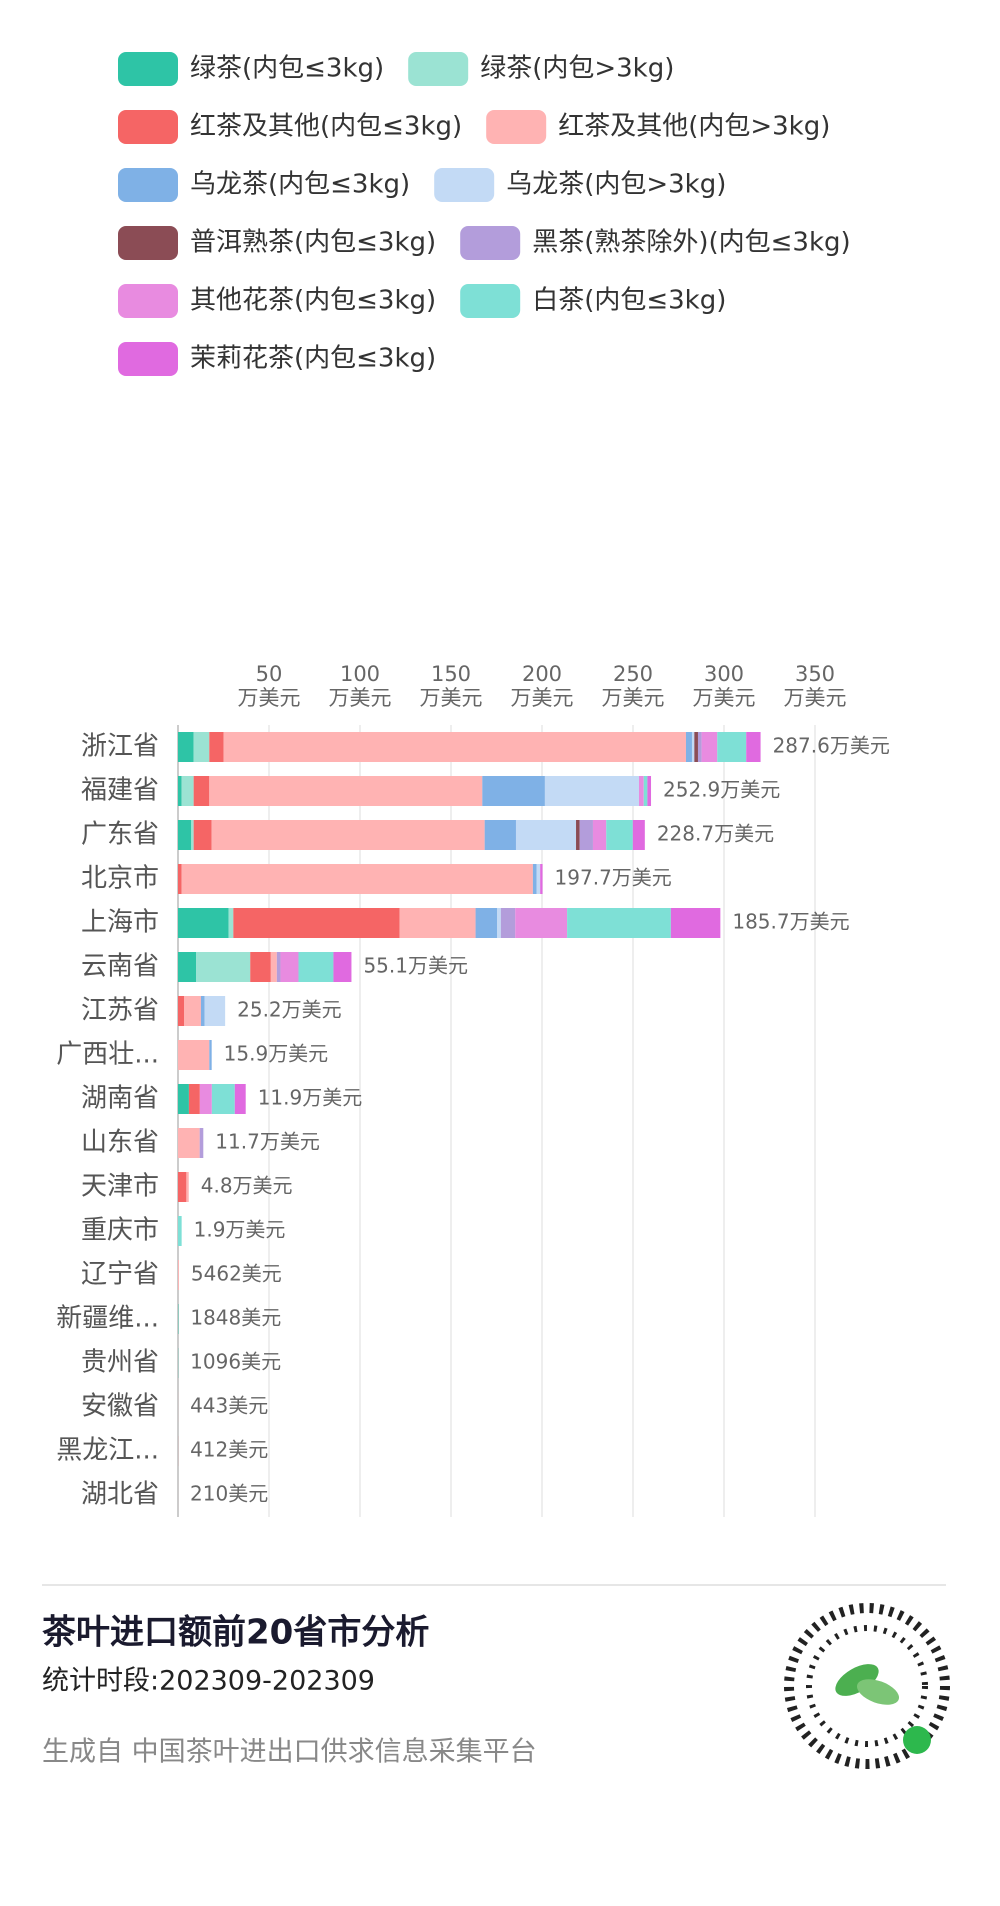  Describe the element at coordinates (867, 1686) in the screenshot. I see `qr-code` at that location.